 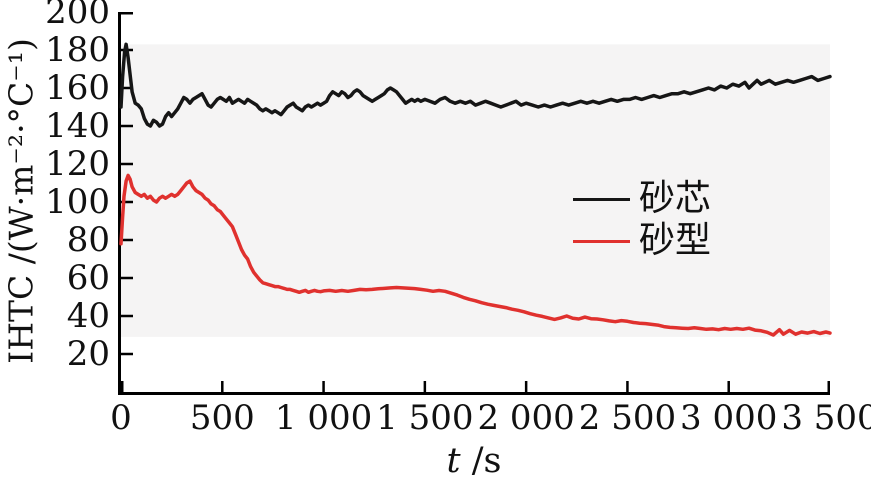 What do you see at coordinates (481, 461) in the screenshot?
I see `x-axis-title-unit: /s` at bounding box center [481, 461].